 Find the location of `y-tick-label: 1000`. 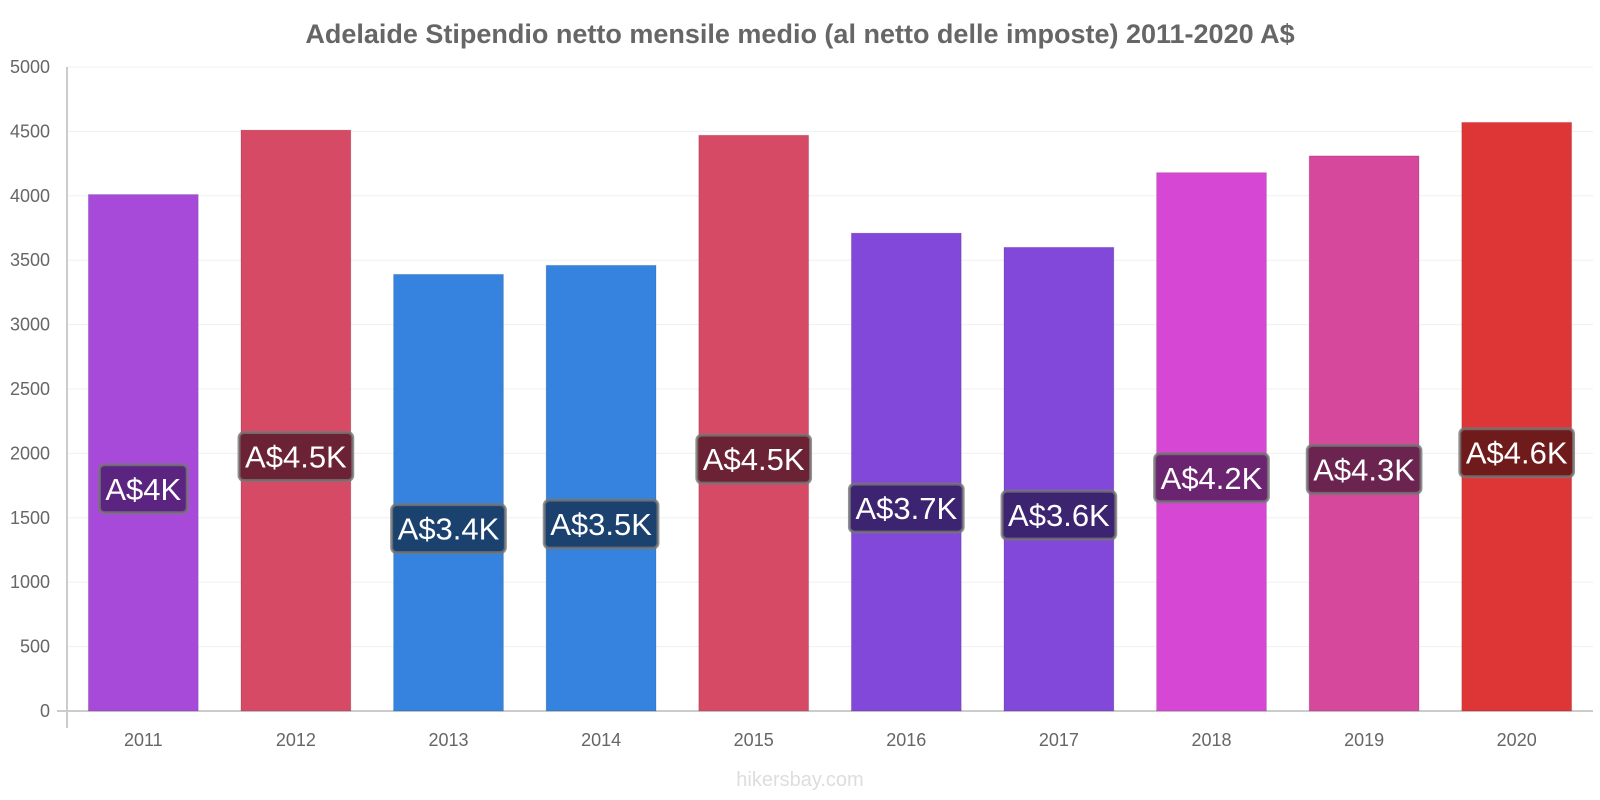

y-tick-label: 1000 is located at coordinates (30, 582).